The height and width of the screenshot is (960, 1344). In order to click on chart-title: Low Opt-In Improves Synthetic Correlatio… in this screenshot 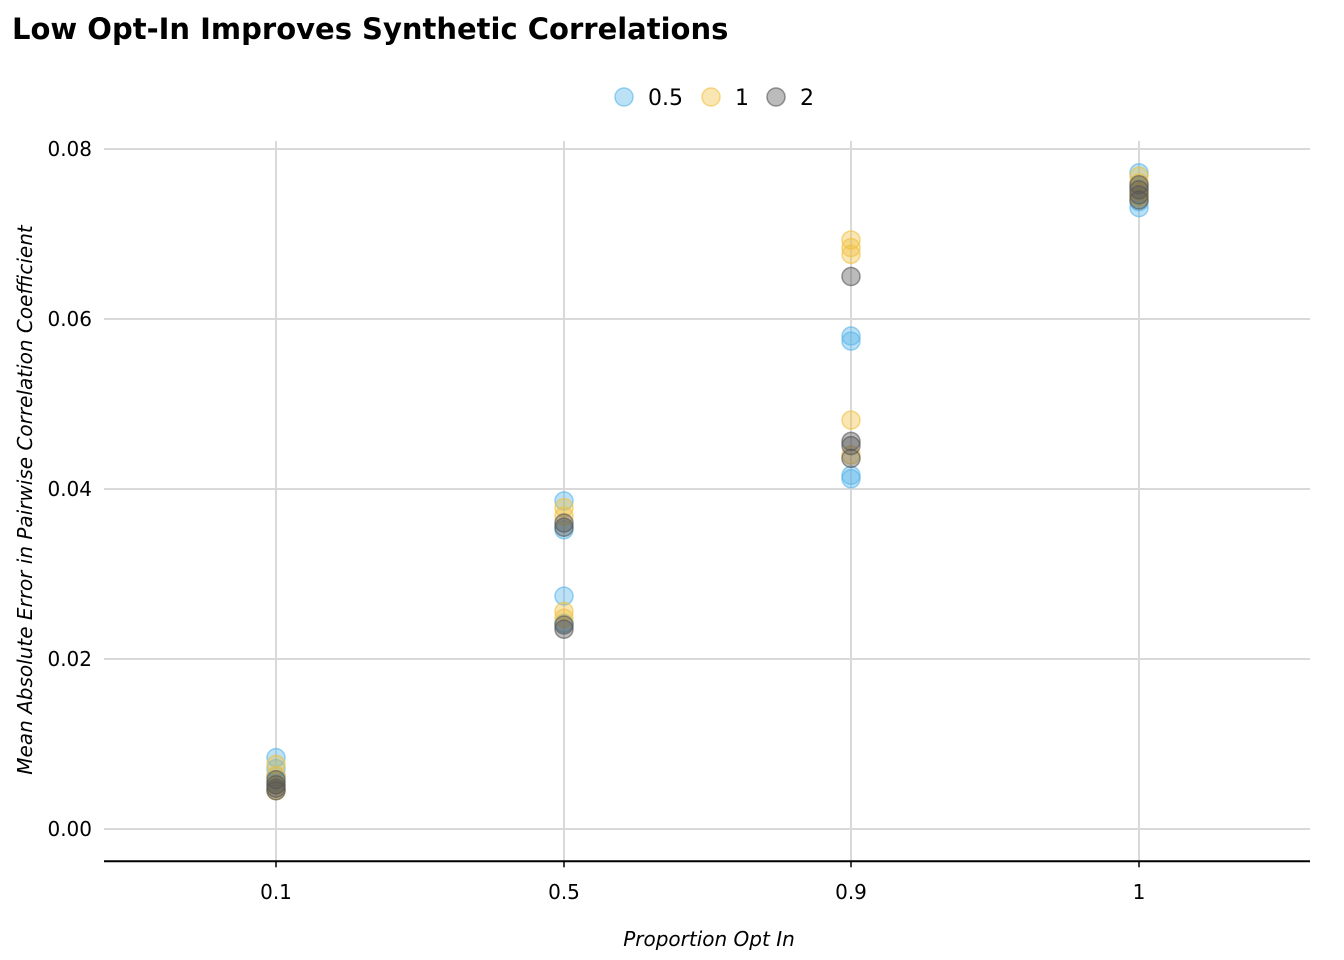, I will do `click(370, 29)`.